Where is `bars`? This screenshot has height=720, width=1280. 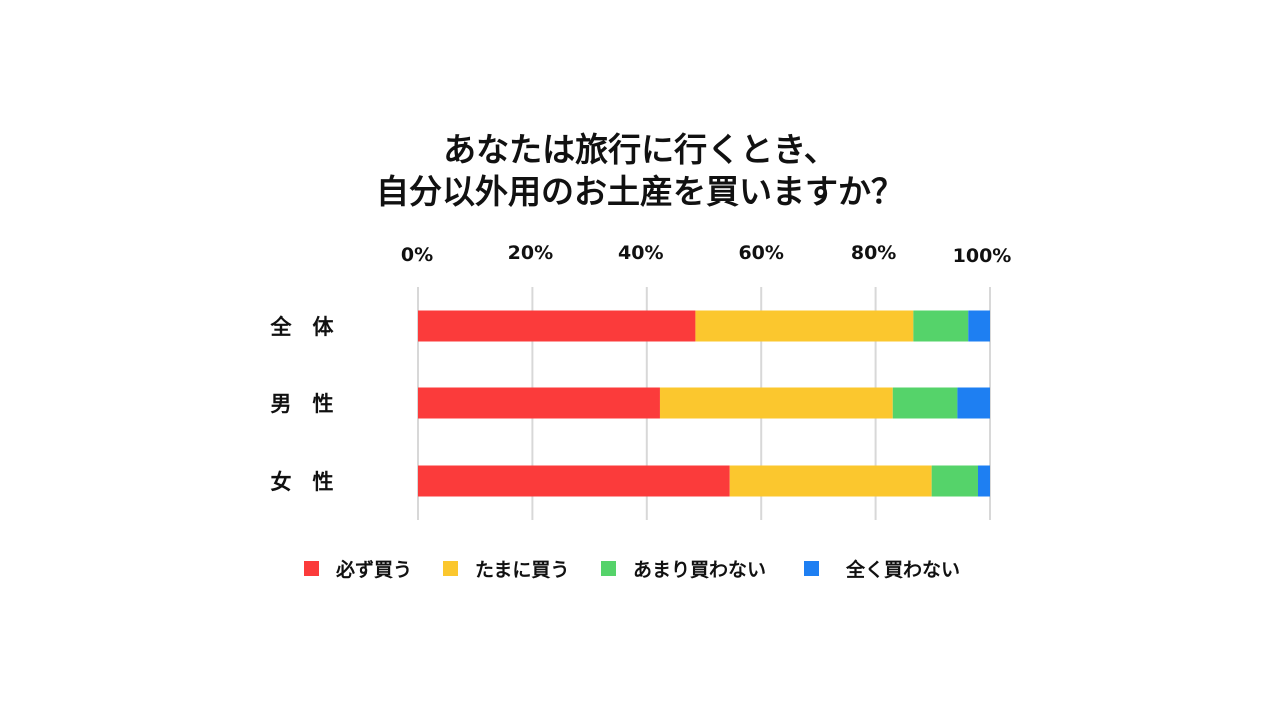
bars is located at coordinates (704, 403).